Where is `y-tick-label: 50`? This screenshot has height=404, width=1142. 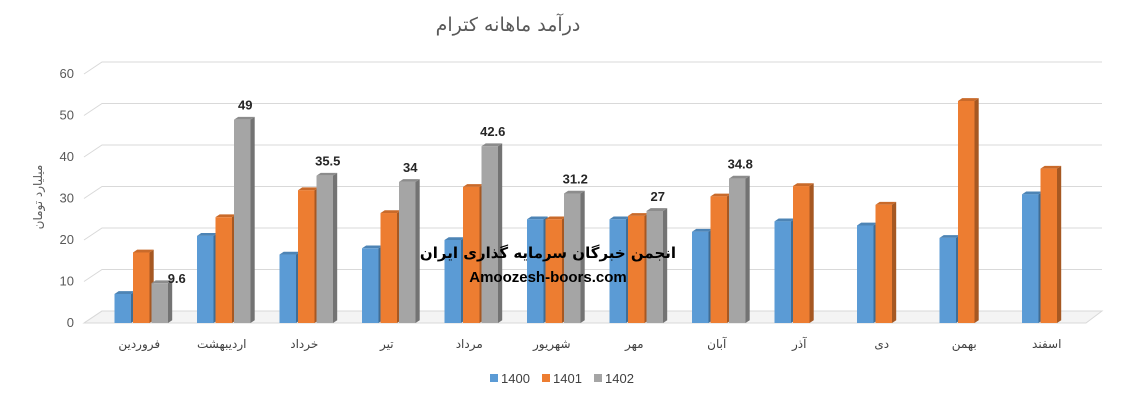
y-tick-label: 50 is located at coordinates (67, 115).